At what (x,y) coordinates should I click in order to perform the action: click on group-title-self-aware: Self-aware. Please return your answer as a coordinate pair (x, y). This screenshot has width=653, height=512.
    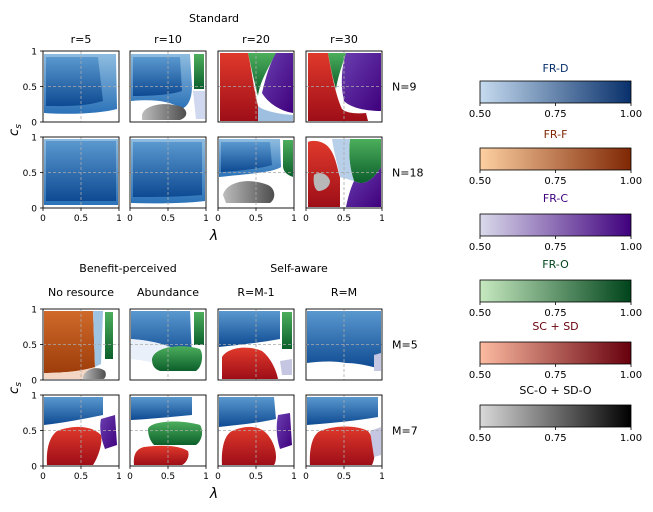
    Looking at the image, I should click on (299, 268).